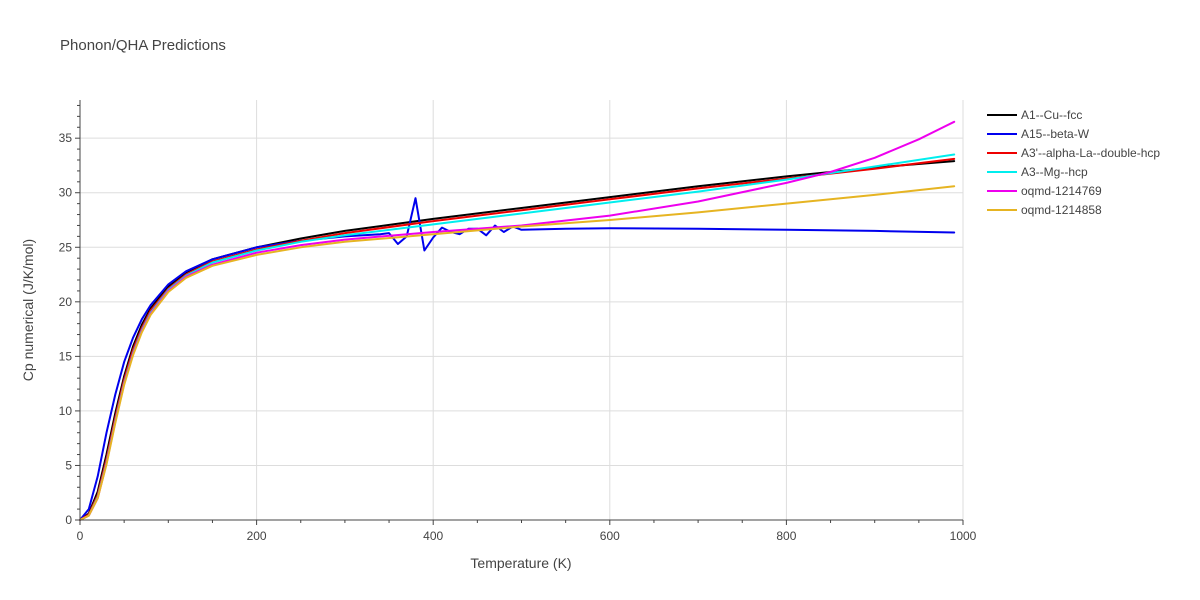 The height and width of the screenshot is (600, 1200). I want to click on x-tick-label: 800, so click(786, 536).